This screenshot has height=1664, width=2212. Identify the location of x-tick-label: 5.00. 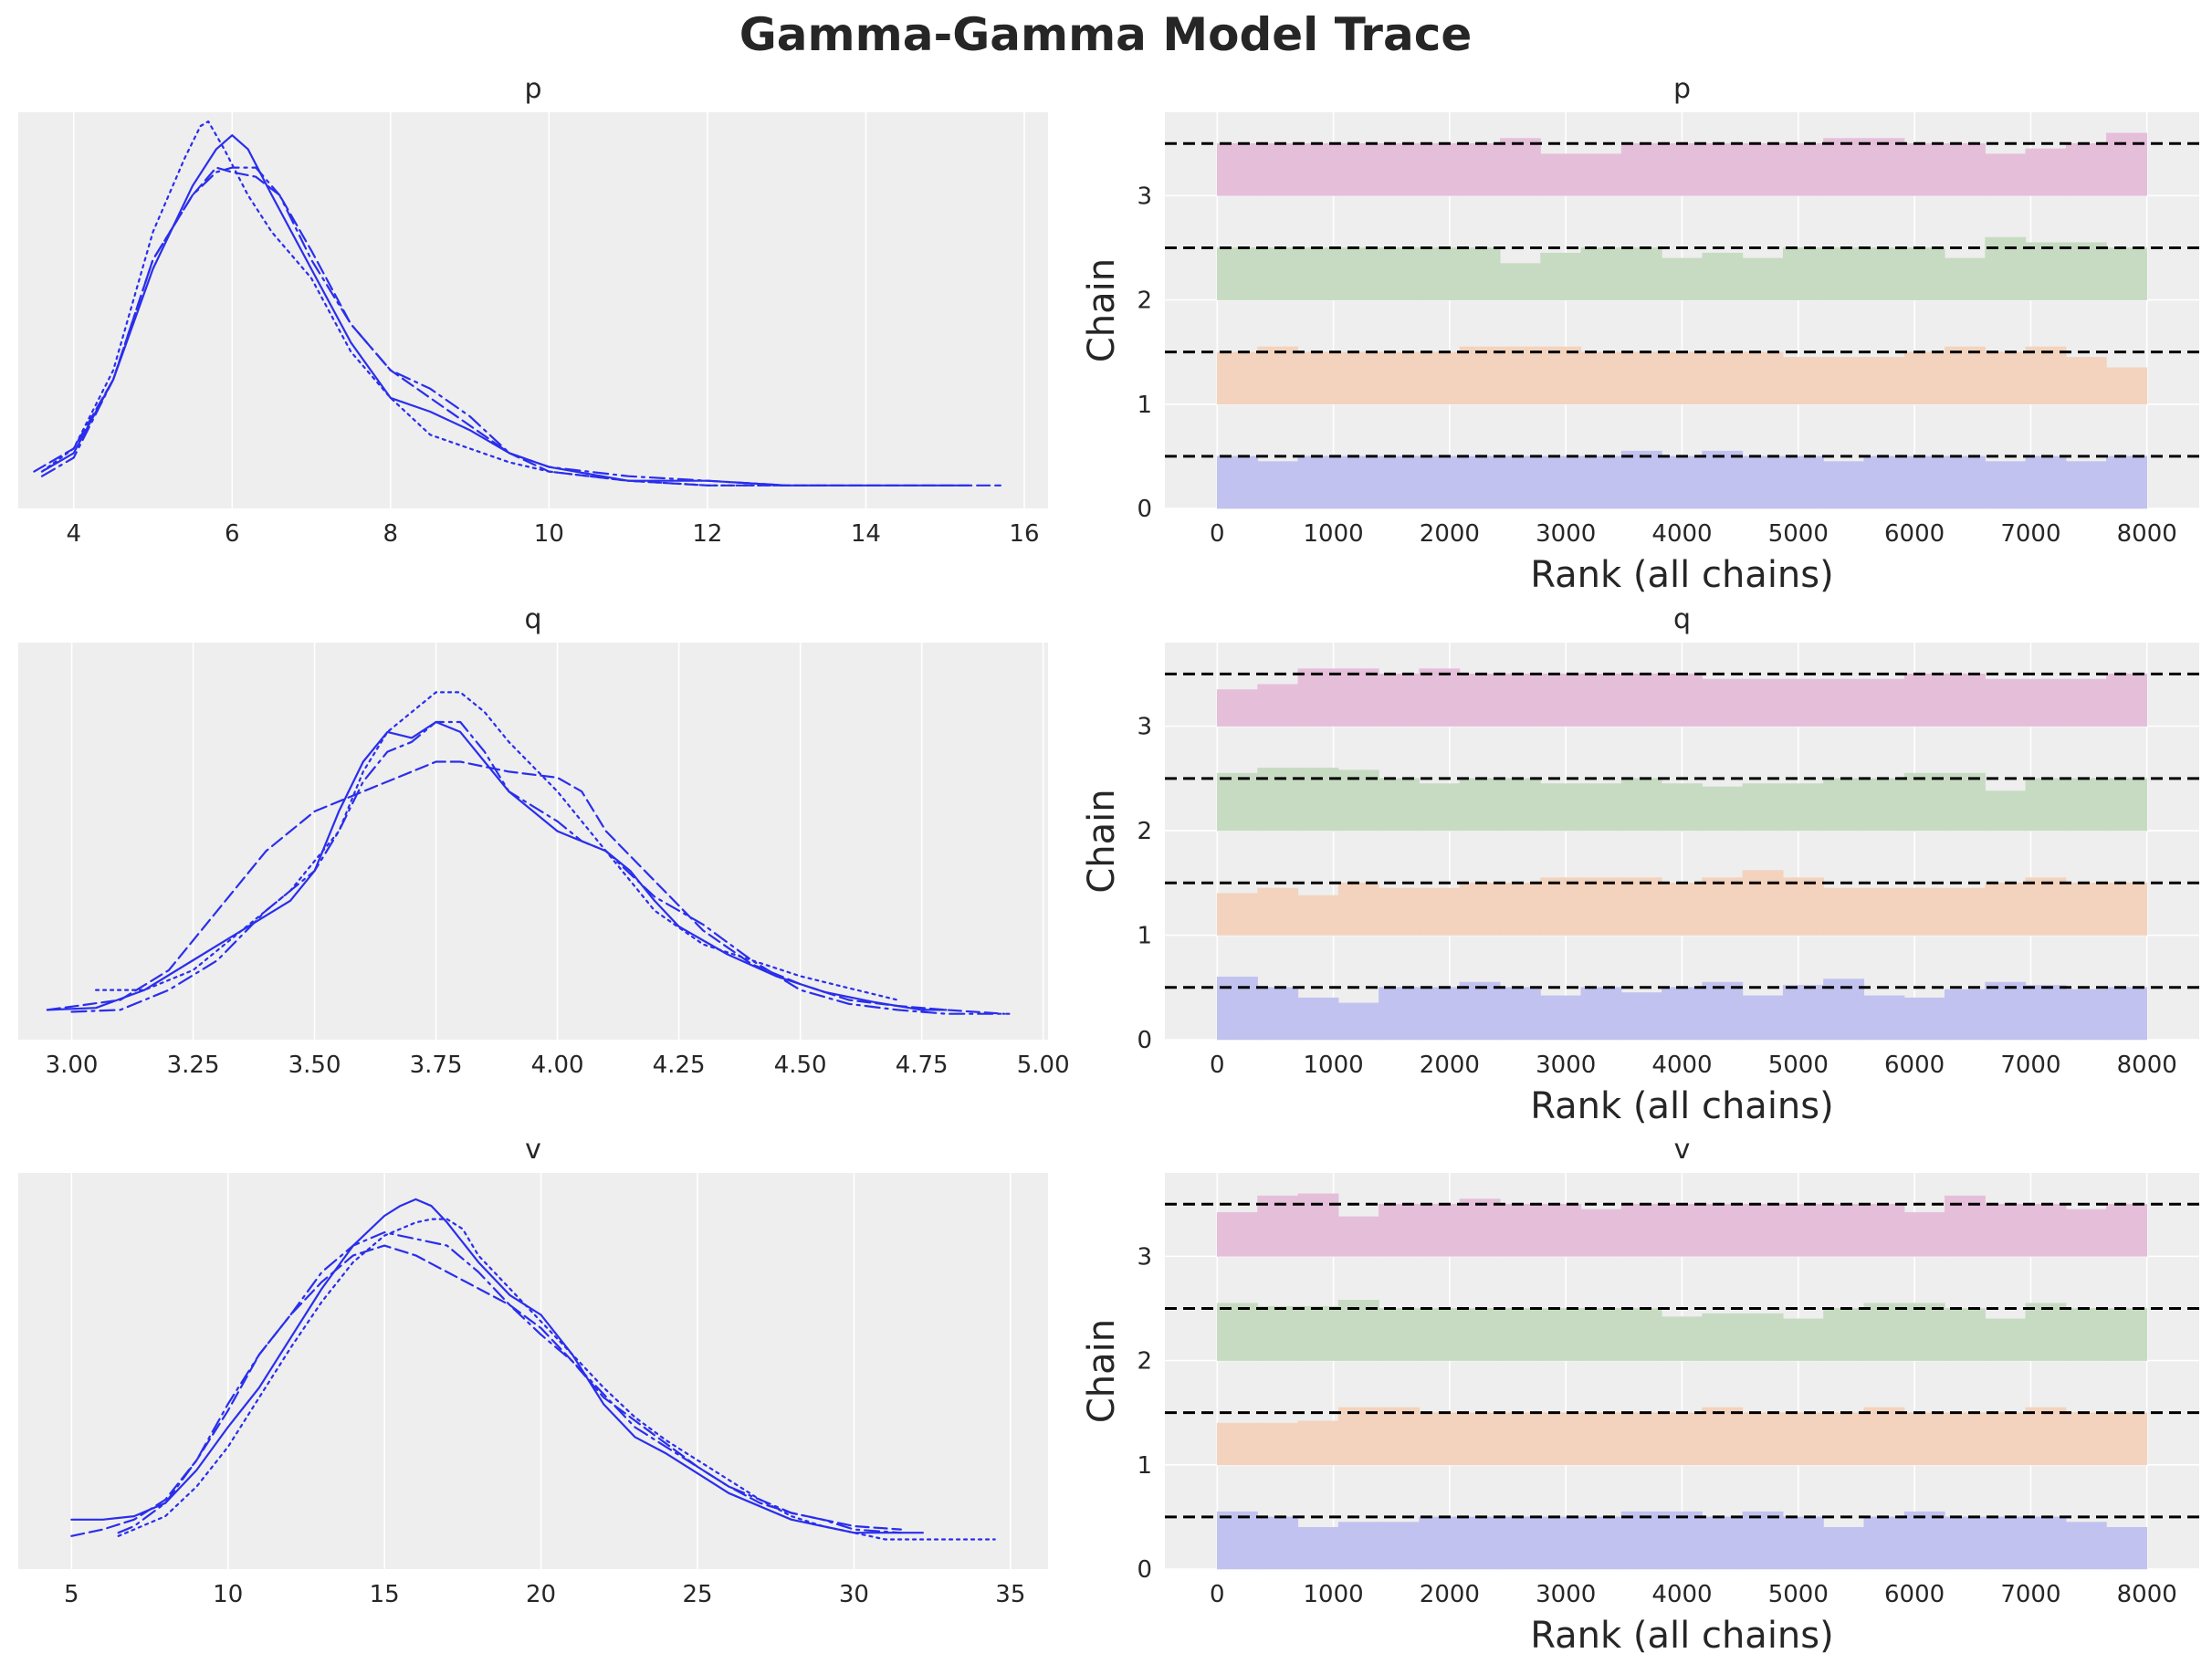
(1043, 1065).